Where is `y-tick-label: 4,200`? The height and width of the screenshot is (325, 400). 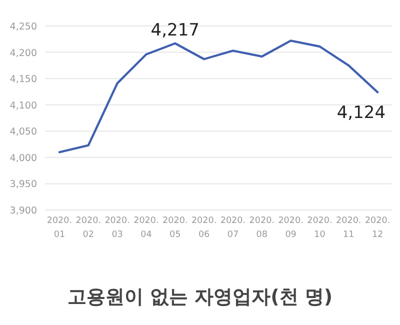
y-tick-label: 4,200 is located at coordinates (23, 53).